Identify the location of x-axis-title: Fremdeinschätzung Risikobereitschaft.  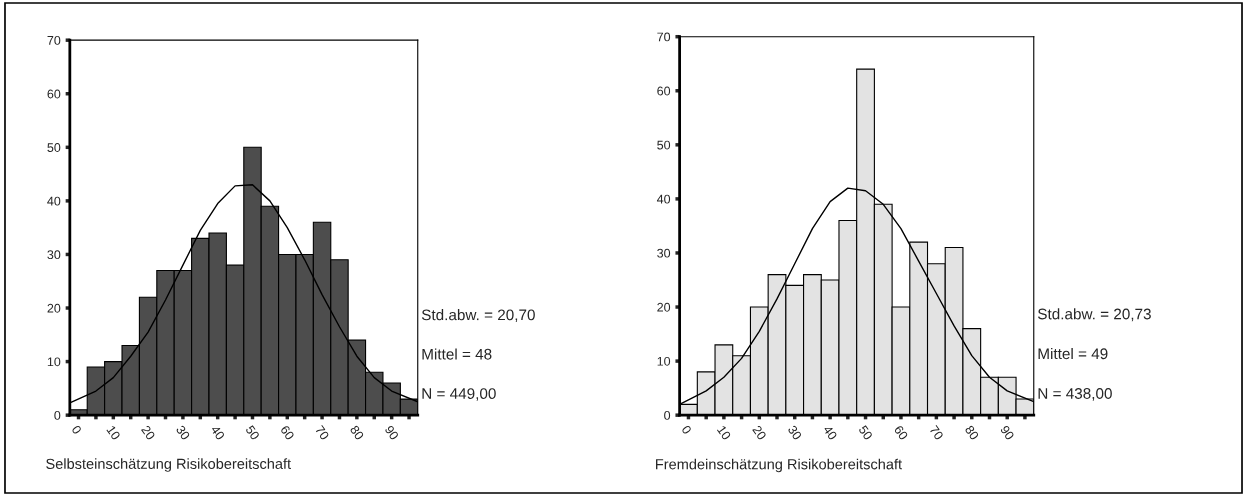
(779, 465).